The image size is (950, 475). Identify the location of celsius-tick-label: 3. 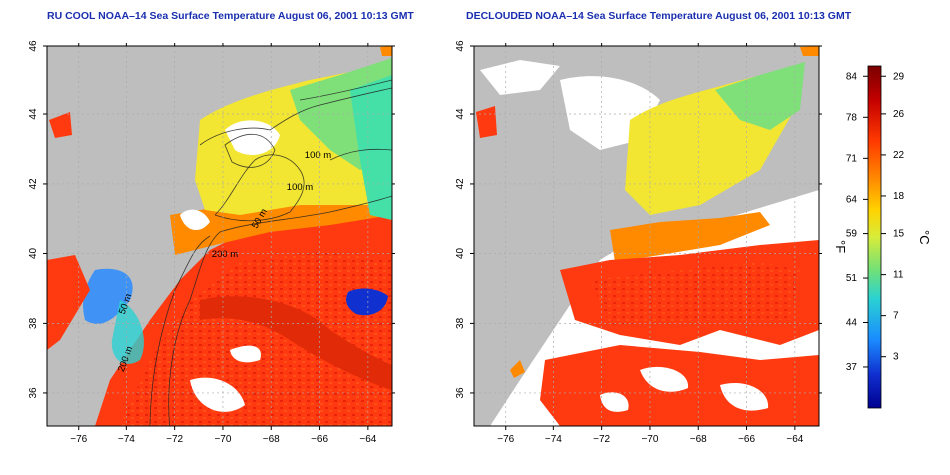
(896, 357).